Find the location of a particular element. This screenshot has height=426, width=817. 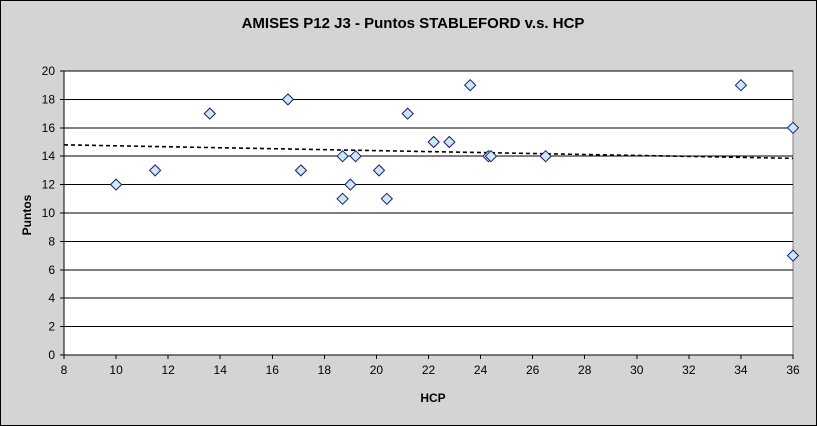

x-tick-label: 32 is located at coordinates (689, 370).